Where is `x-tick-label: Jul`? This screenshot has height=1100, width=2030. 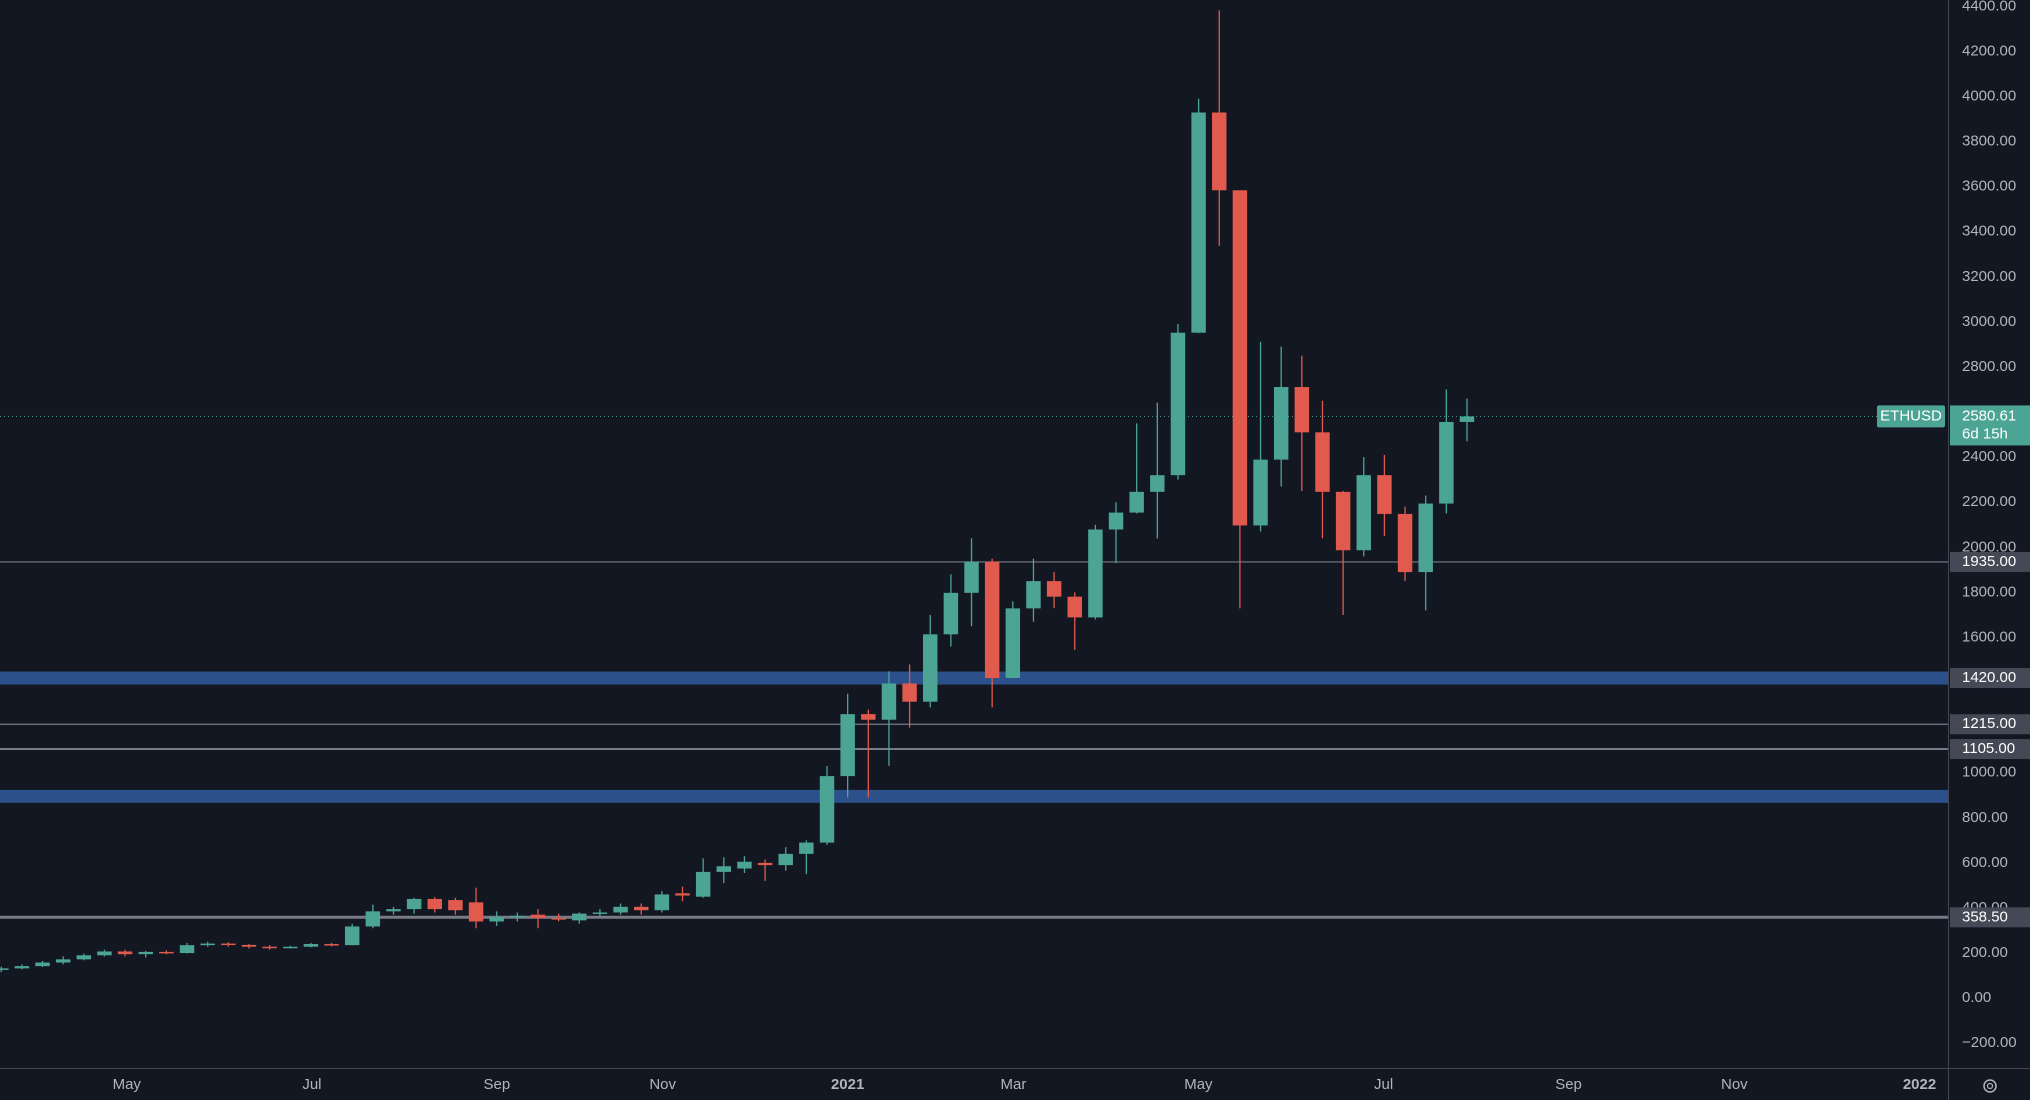
x-tick-label: Jul is located at coordinates (311, 1084).